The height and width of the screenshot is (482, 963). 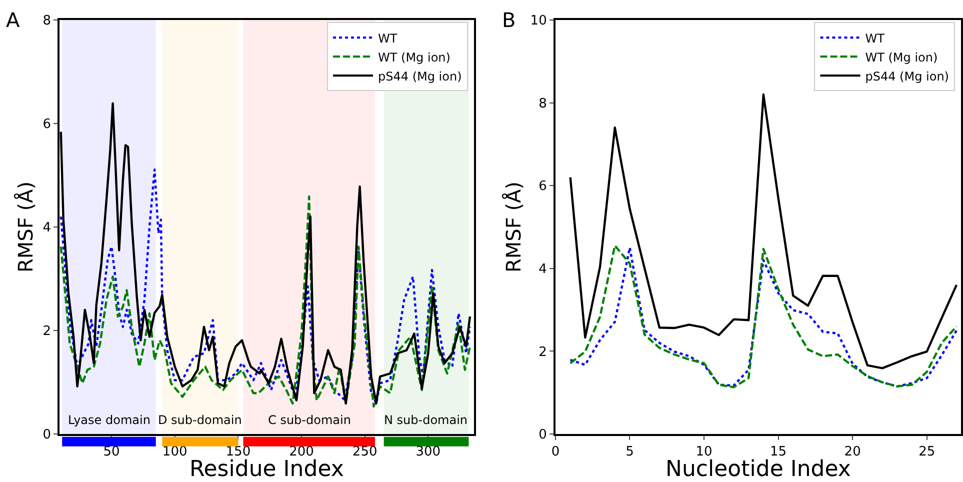 I want to click on x-tick-label: 150, so click(x=238, y=452).